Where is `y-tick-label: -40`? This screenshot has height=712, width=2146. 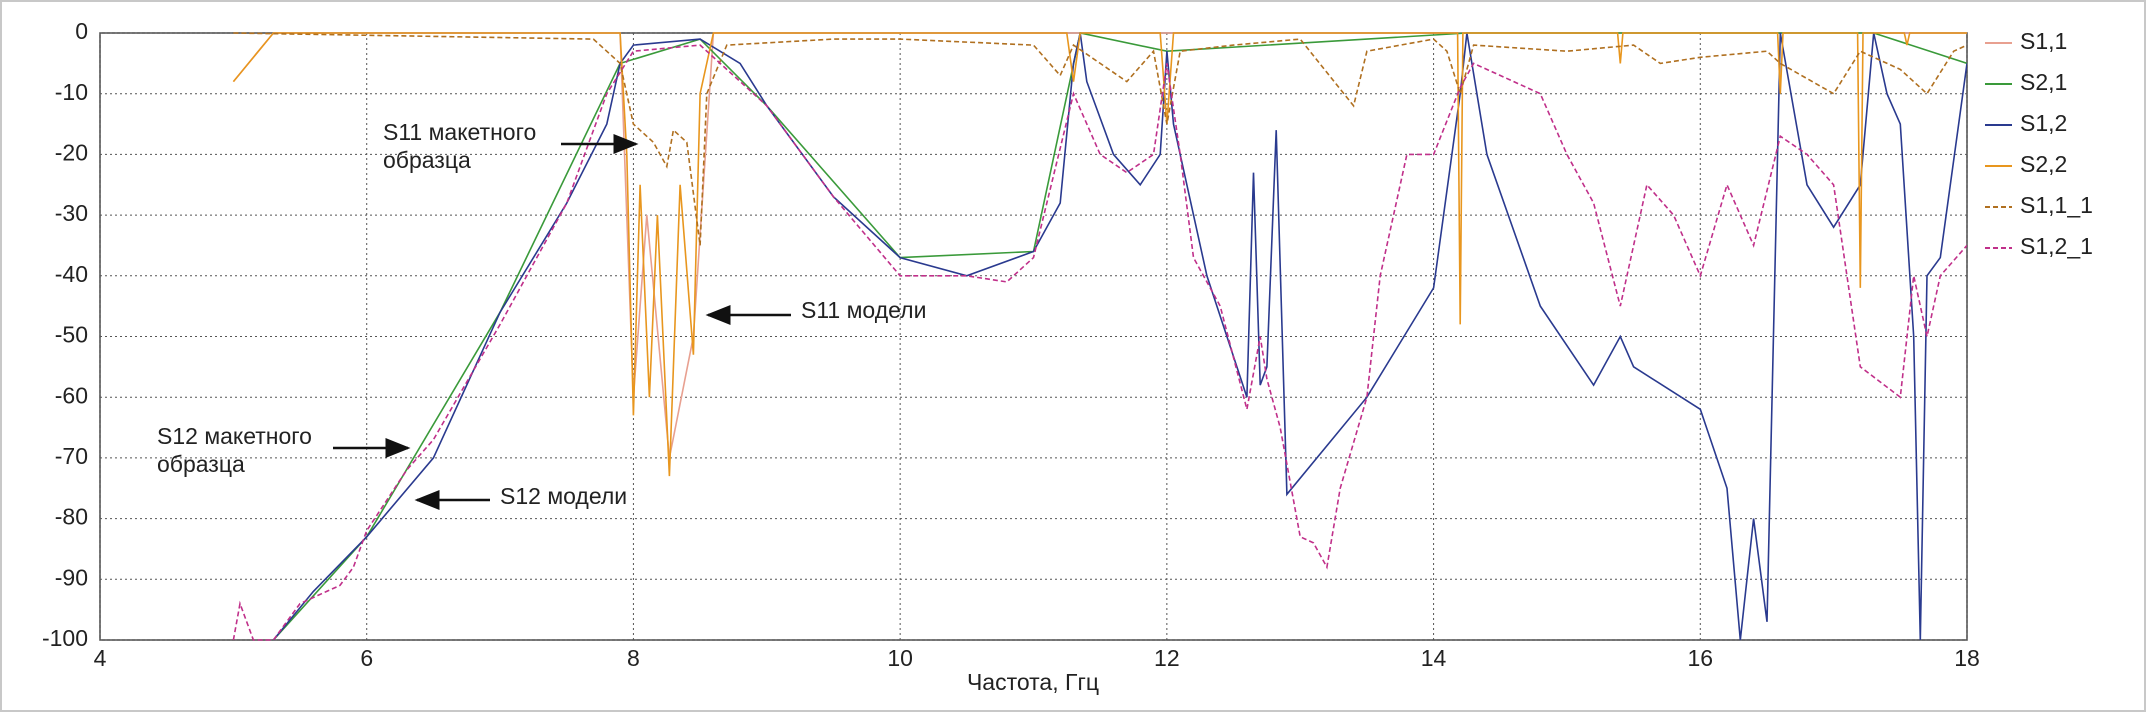 y-tick-label: -40 is located at coordinates (71, 274).